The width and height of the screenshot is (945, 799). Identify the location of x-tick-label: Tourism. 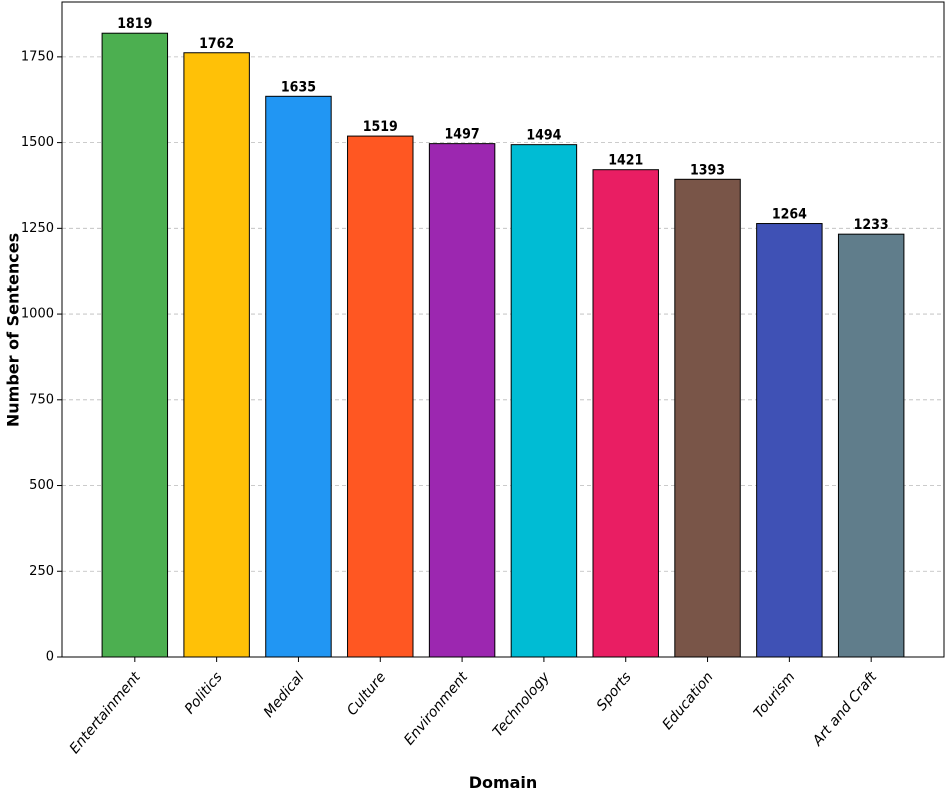
(775, 695).